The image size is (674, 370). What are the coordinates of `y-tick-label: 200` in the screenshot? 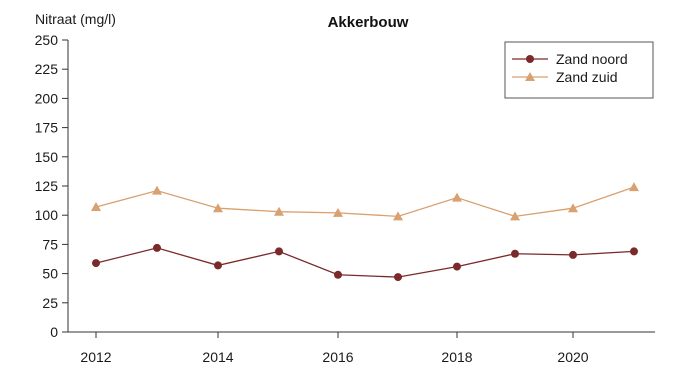 It's located at (47, 98).